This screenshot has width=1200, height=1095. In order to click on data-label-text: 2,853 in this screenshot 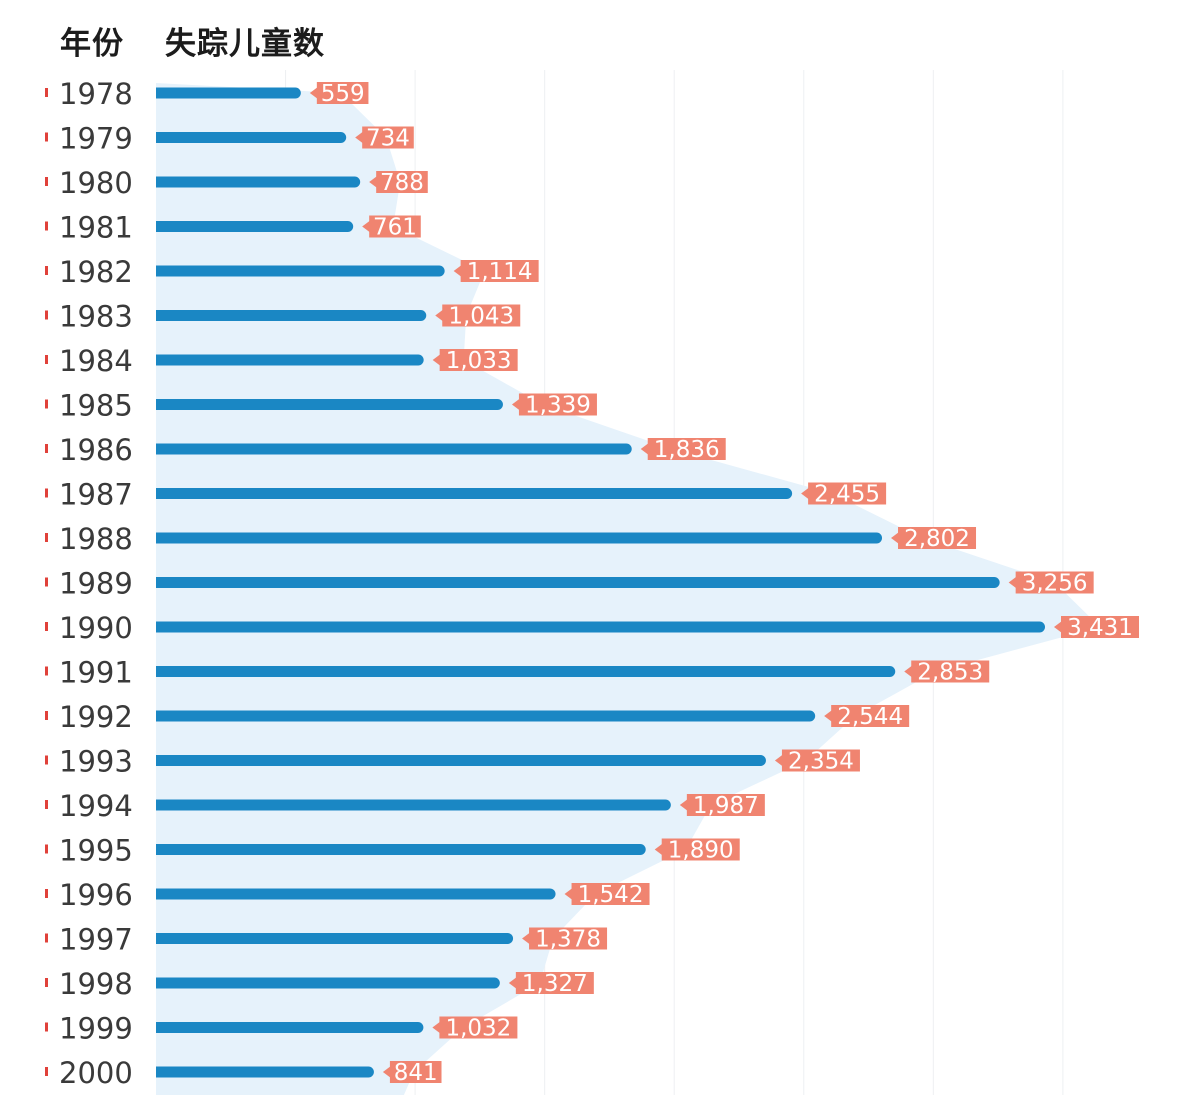, I will do `click(950, 673)`.